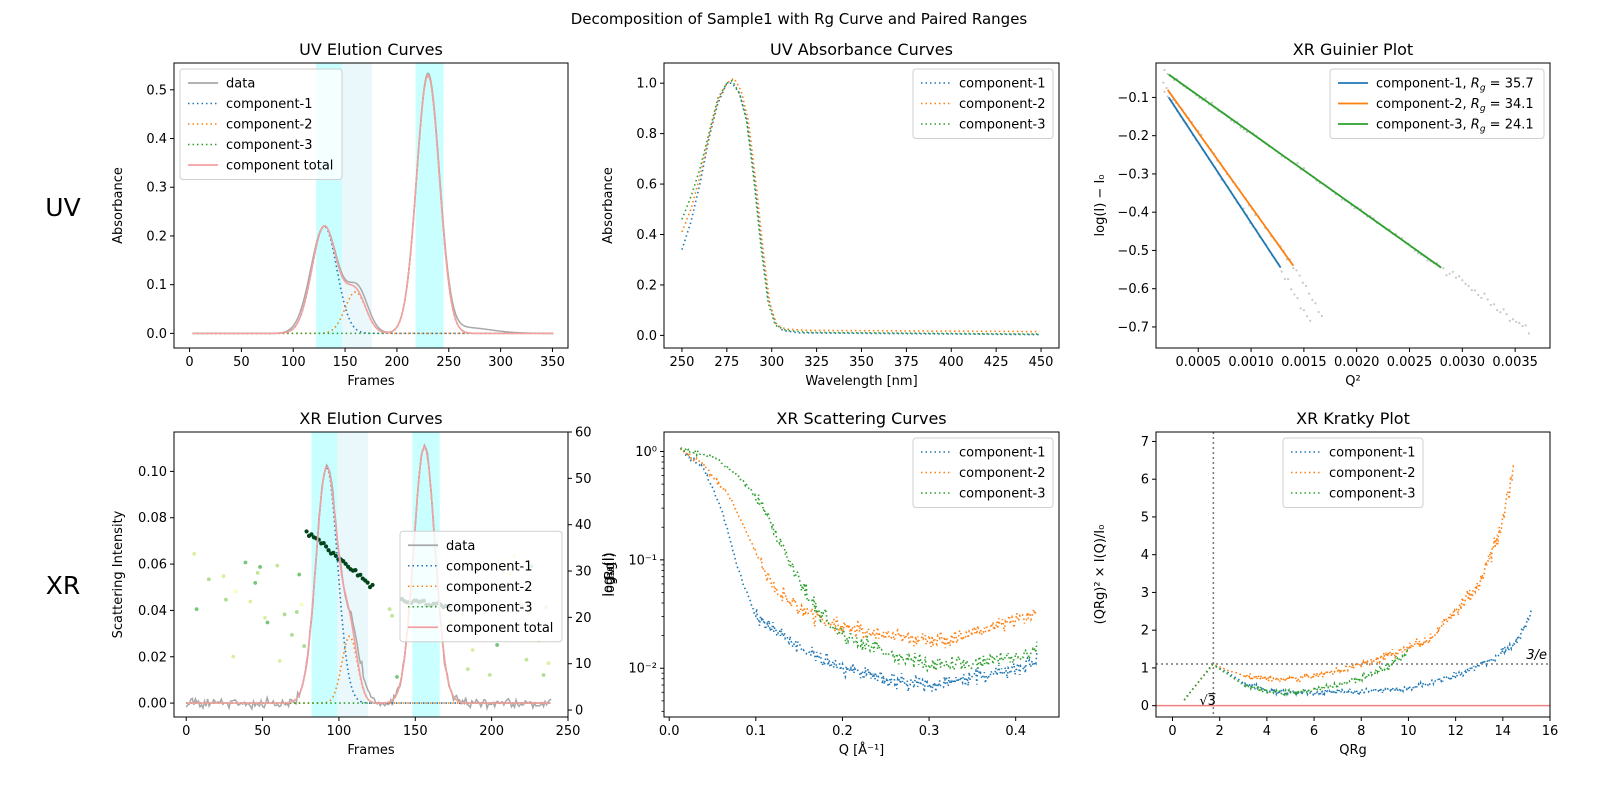  Describe the element at coordinates (929, 731) in the screenshot. I see `x-tick-label: 0.3` at that location.